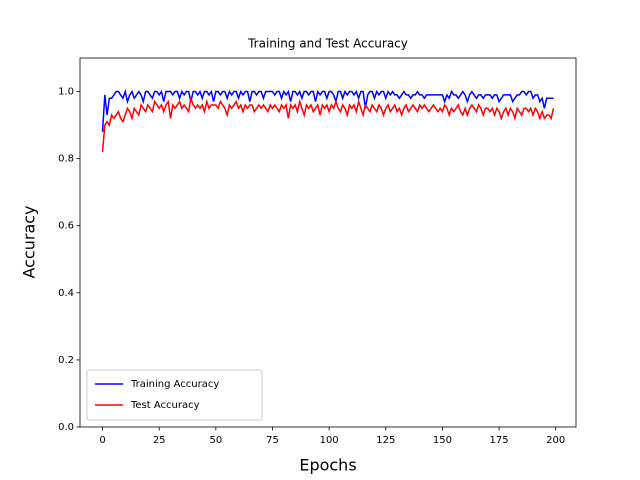 This screenshot has height=480, width=640. I want to click on x-tick-label: 75, so click(272, 440).